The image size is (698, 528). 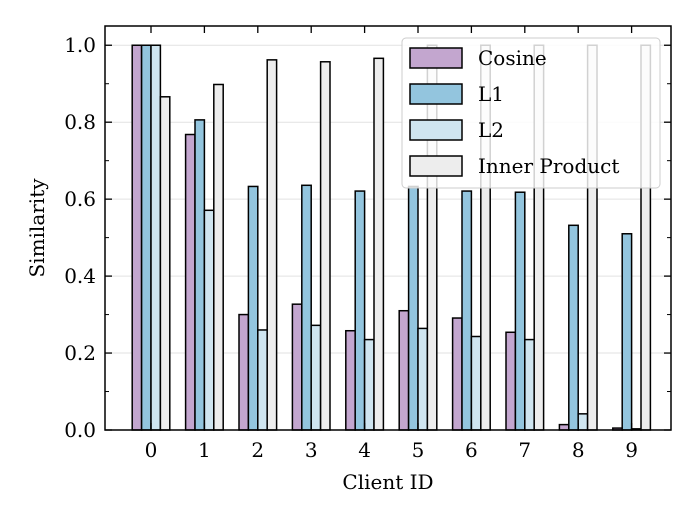 I want to click on x-tick-label: 6, so click(x=471, y=450).